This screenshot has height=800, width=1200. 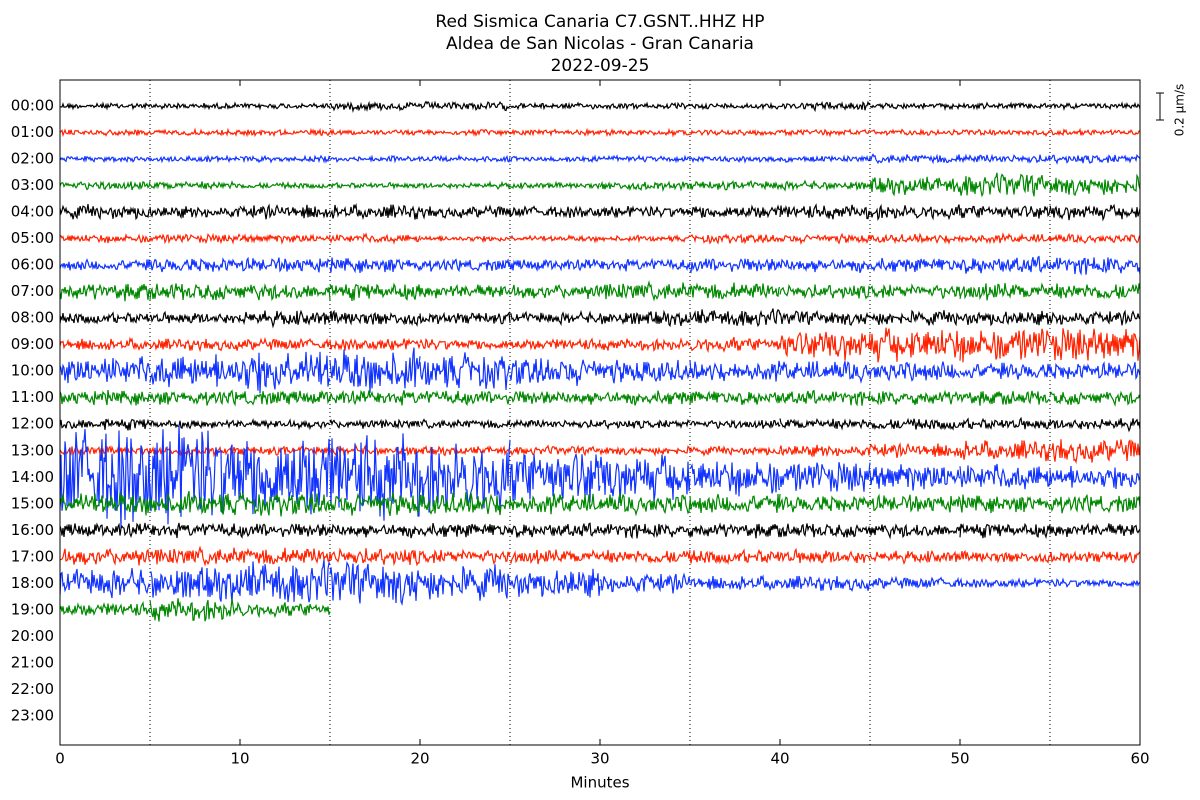 I want to click on x-tick-label: 60, so click(x=1139, y=759).